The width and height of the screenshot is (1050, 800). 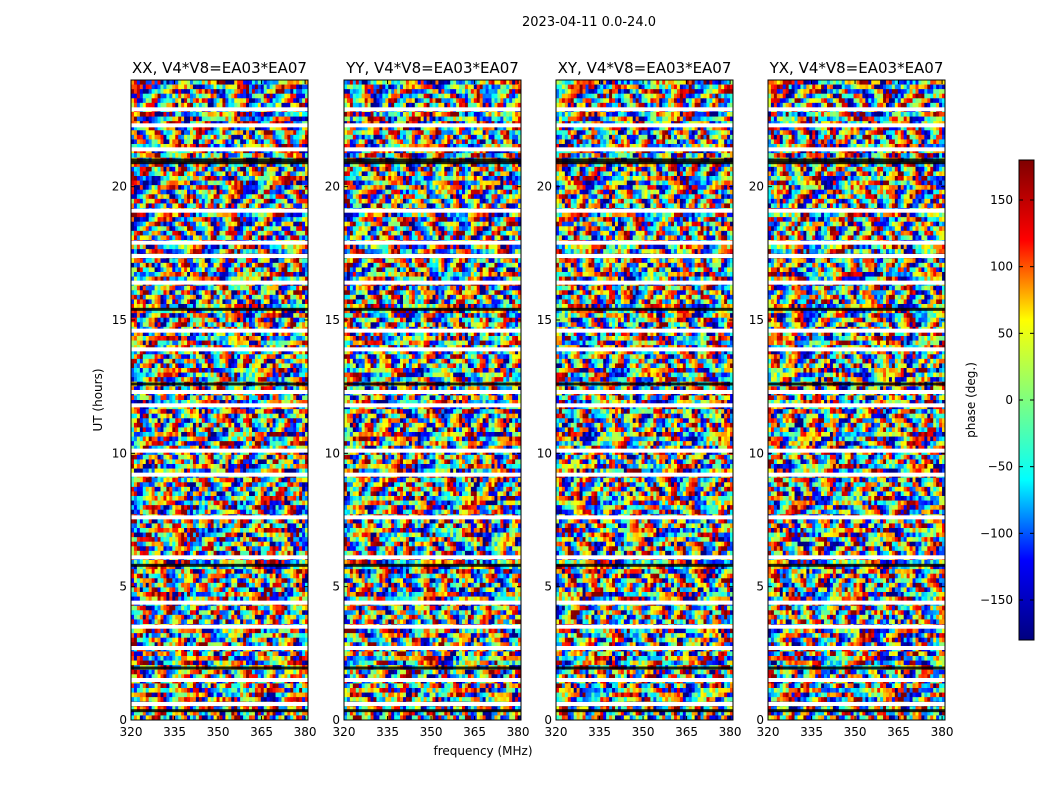 What do you see at coordinates (1001, 267) in the screenshot?
I see `colorbar-tick-label: 100` at bounding box center [1001, 267].